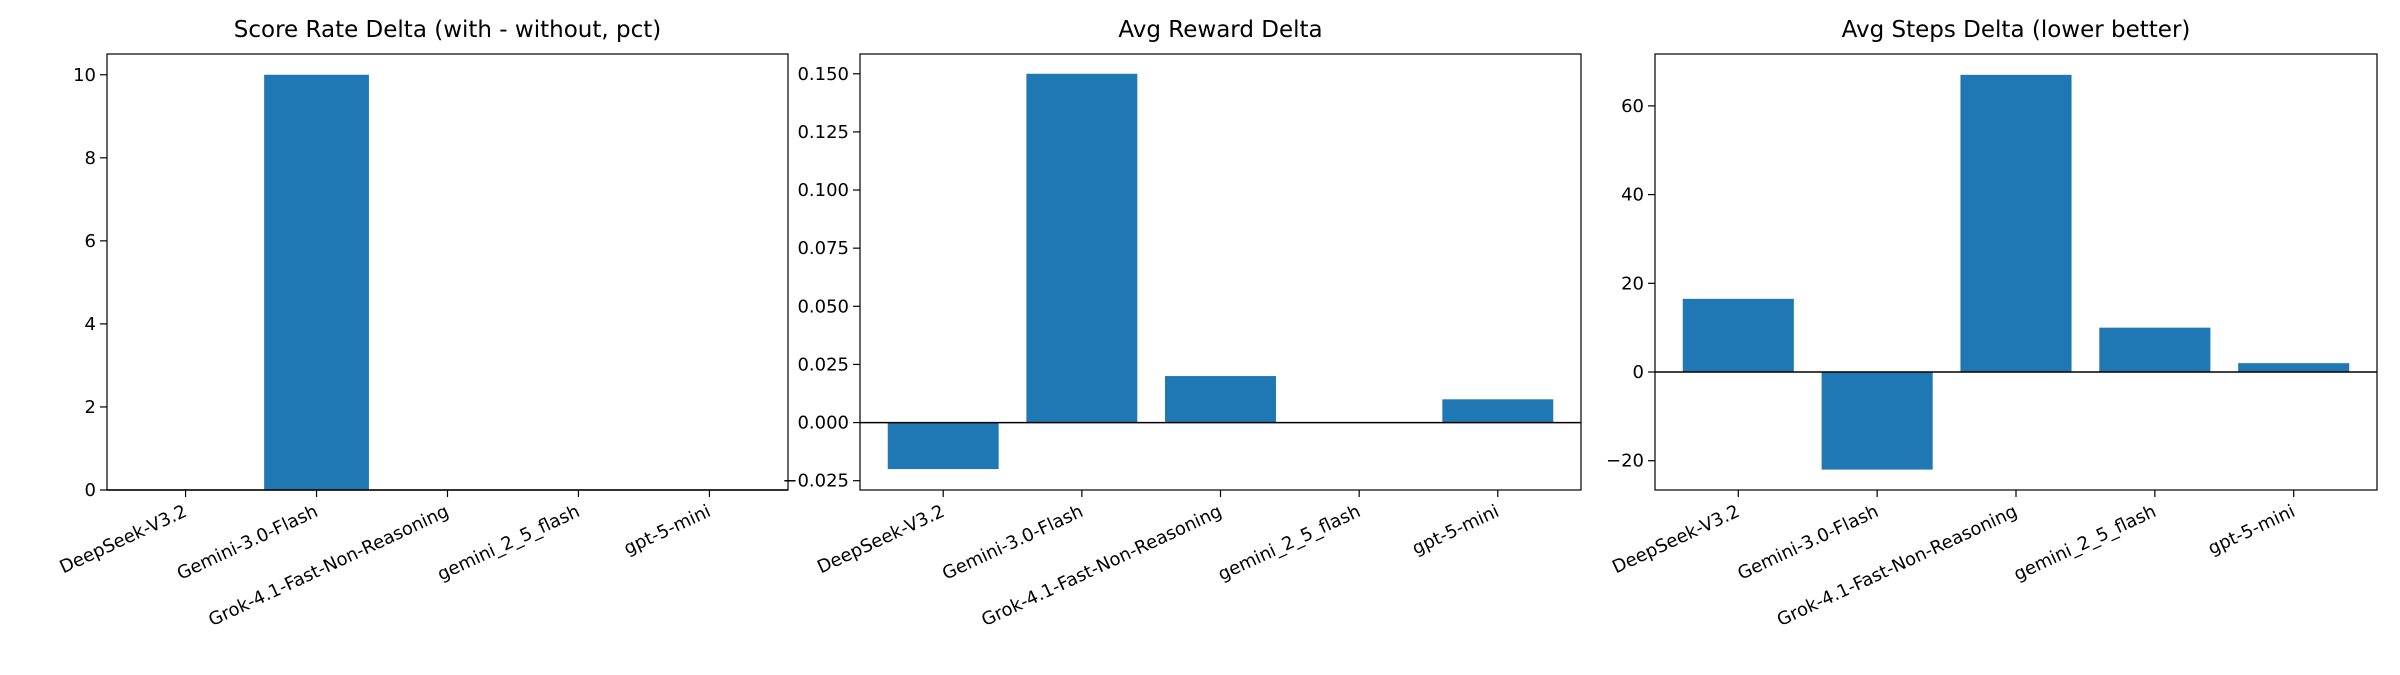 This screenshot has height=675, width=2400. What do you see at coordinates (90, 241) in the screenshot?
I see `y-tick-label: 6` at bounding box center [90, 241].